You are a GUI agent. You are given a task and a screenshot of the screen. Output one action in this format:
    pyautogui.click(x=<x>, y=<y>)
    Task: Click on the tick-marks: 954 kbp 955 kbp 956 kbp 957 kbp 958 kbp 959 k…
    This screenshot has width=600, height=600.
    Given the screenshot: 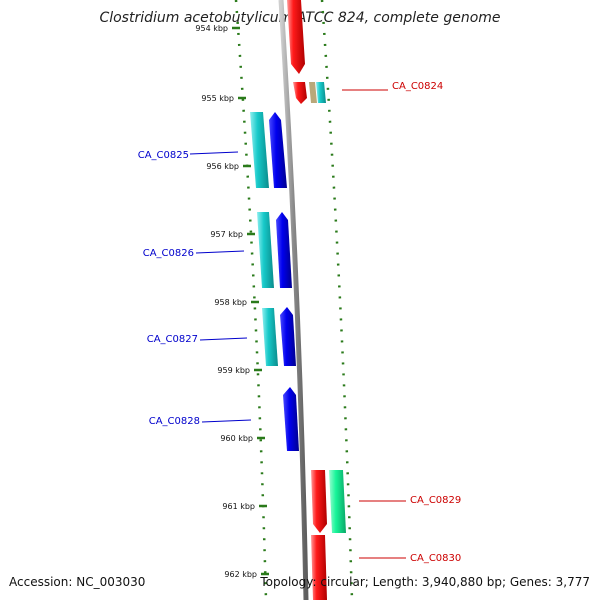 What is the action you would take?
    pyautogui.click(x=232, y=301)
    